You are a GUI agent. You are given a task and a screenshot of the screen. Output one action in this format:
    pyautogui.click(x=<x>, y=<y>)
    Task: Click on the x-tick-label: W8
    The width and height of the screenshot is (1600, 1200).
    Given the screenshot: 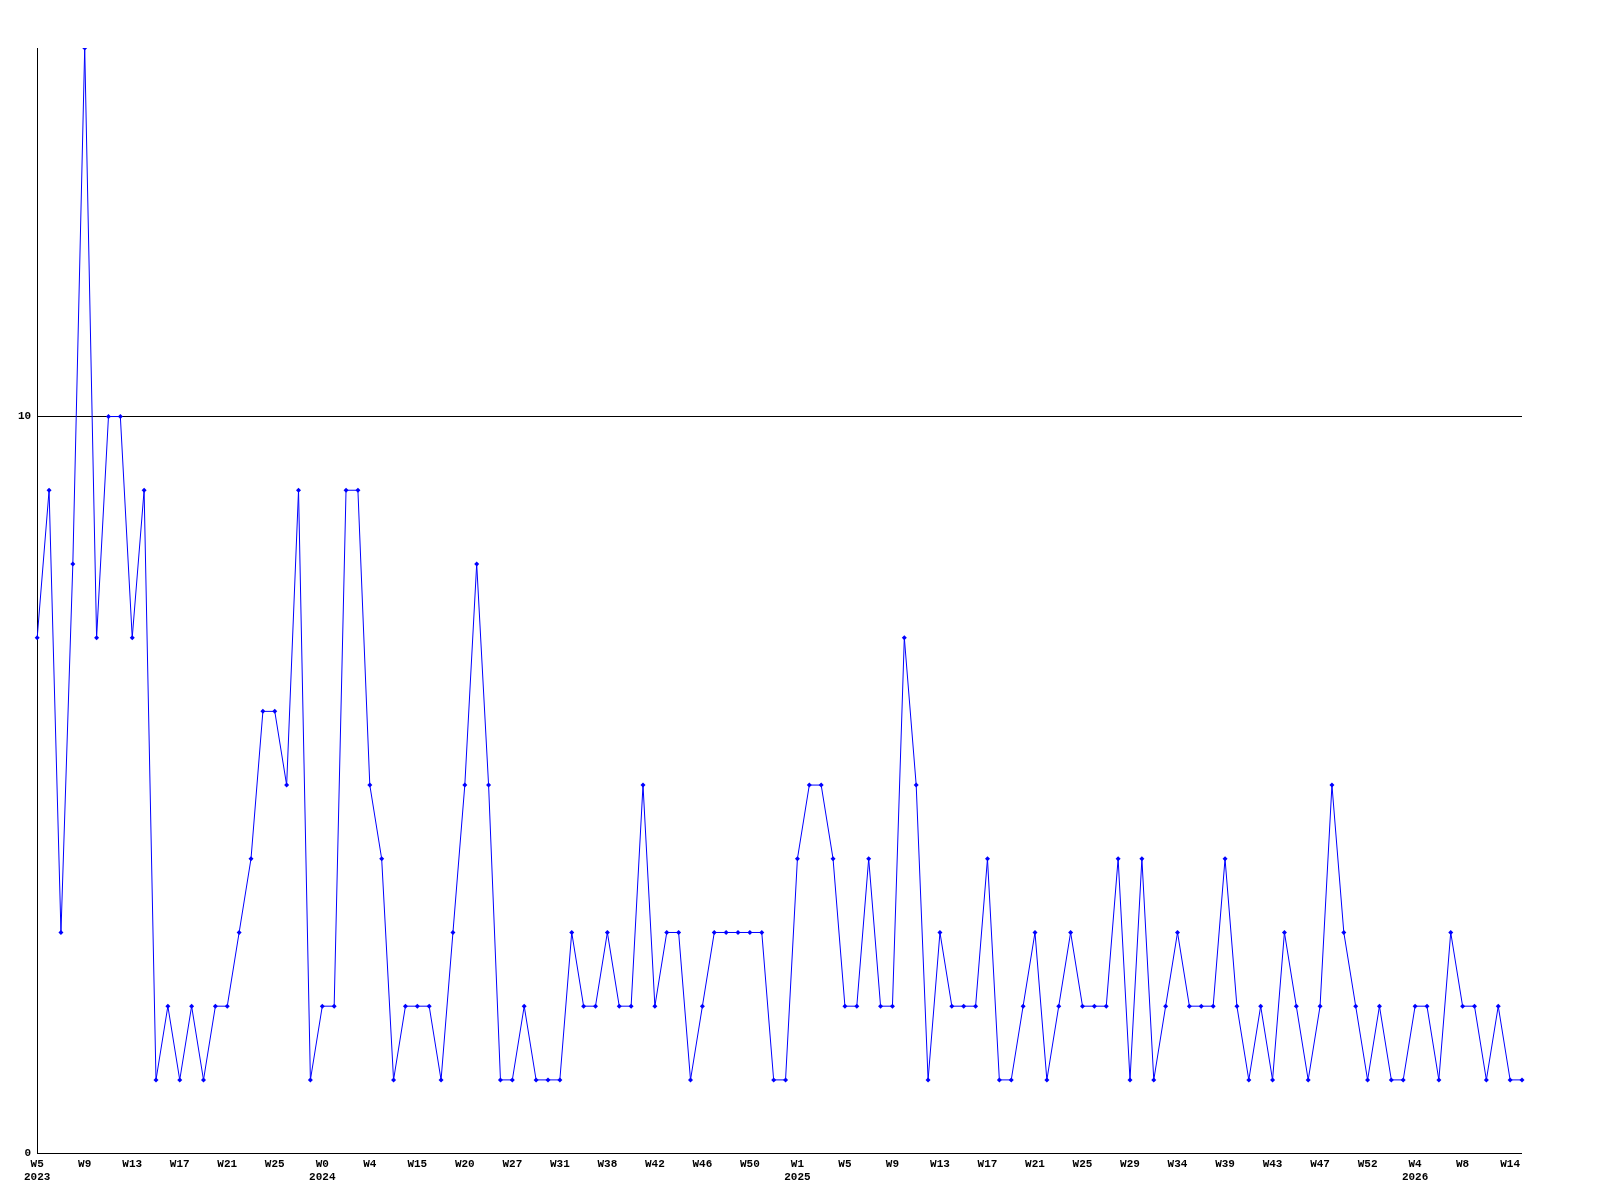 What is the action you would take?
    pyautogui.click(x=1463, y=1163)
    